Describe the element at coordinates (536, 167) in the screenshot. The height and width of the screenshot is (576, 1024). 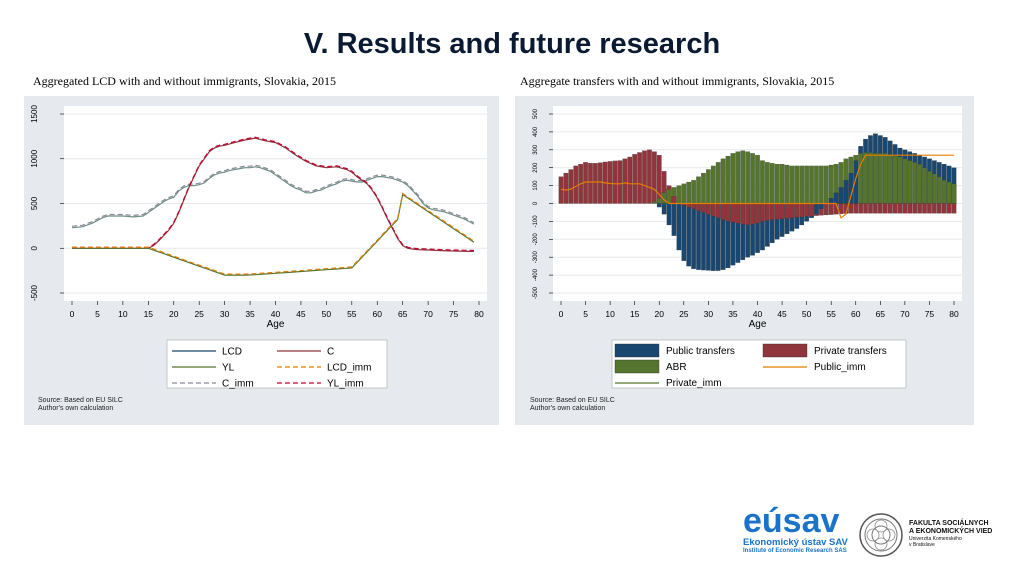
I see `right-ytick-label: 200` at that location.